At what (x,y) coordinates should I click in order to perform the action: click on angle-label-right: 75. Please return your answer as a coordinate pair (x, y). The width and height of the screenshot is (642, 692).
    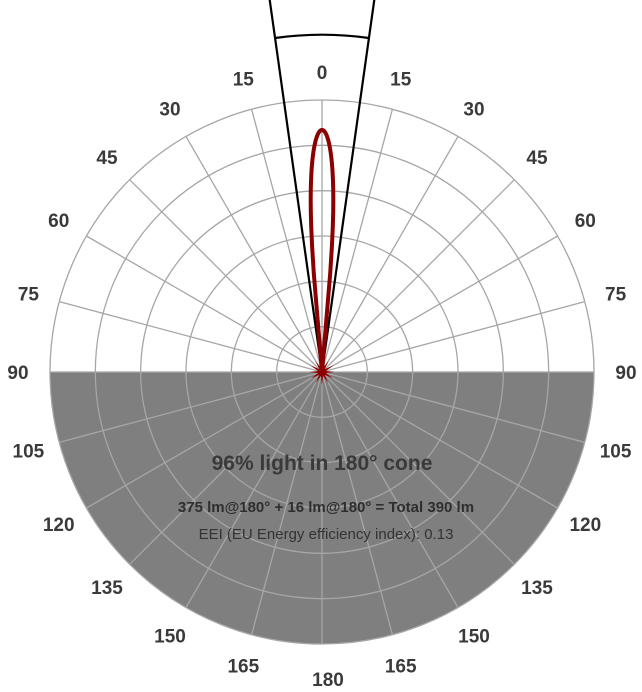
    Looking at the image, I should click on (616, 294).